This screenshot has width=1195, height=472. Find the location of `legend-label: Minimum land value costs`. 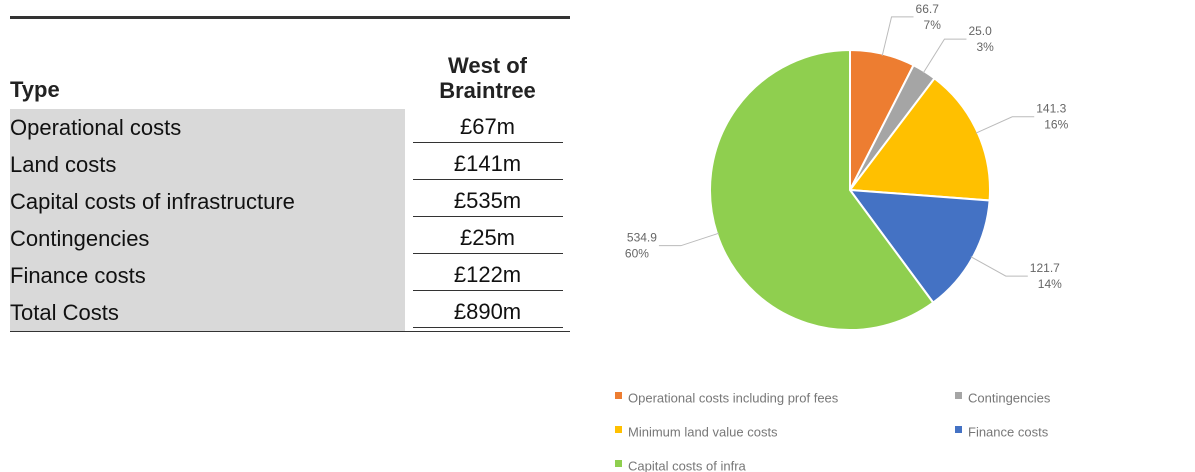

legend-label: Minimum land value costs is located at coordinates (703, 431).